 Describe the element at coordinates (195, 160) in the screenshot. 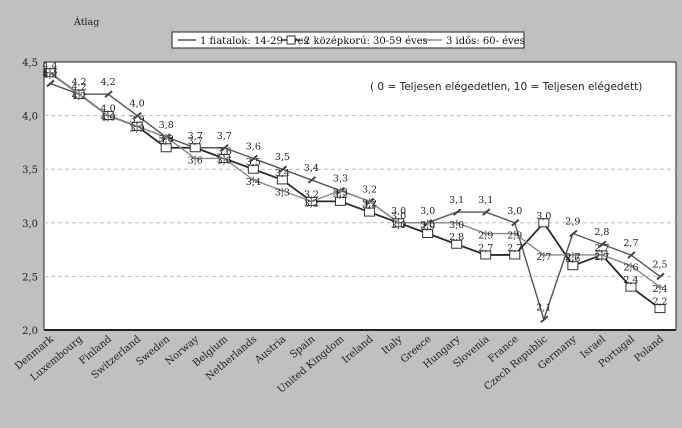

I see `series-3-label-5: 3,6` at that location.